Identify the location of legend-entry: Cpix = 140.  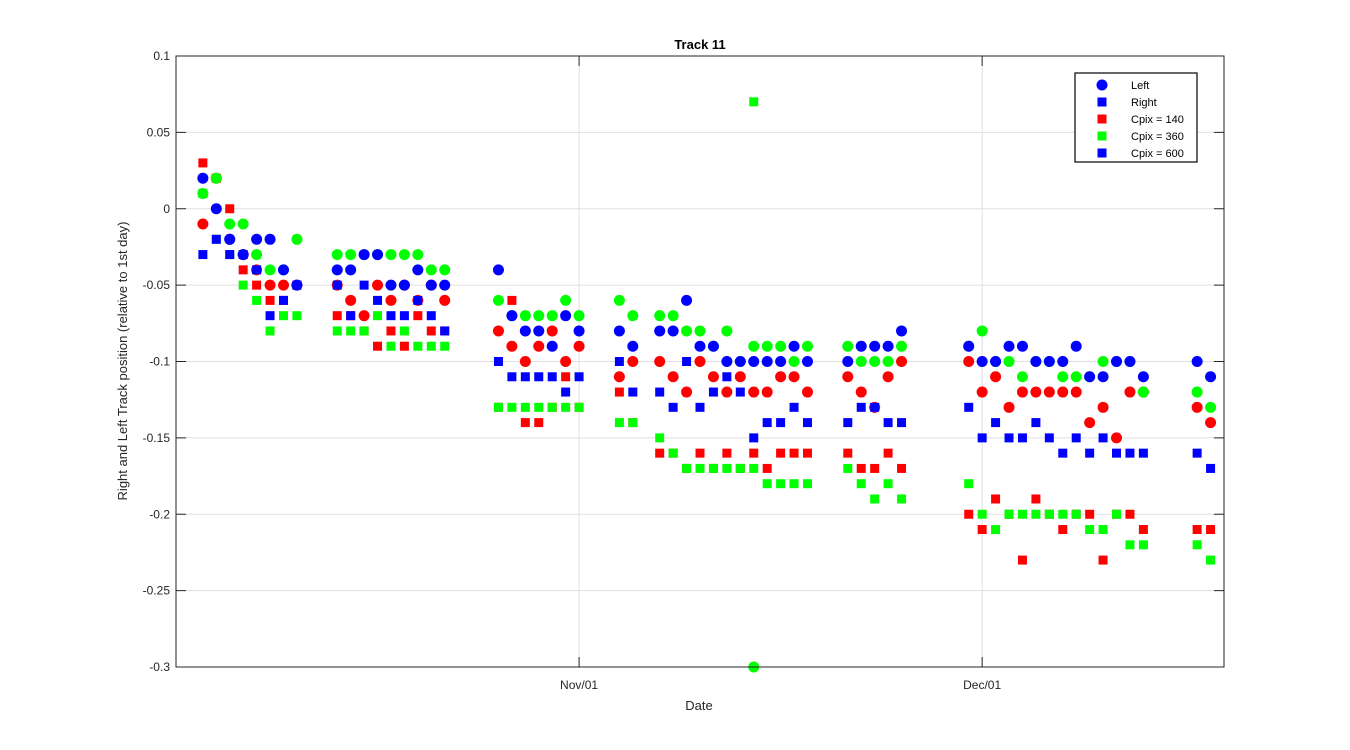
(1140, 120).